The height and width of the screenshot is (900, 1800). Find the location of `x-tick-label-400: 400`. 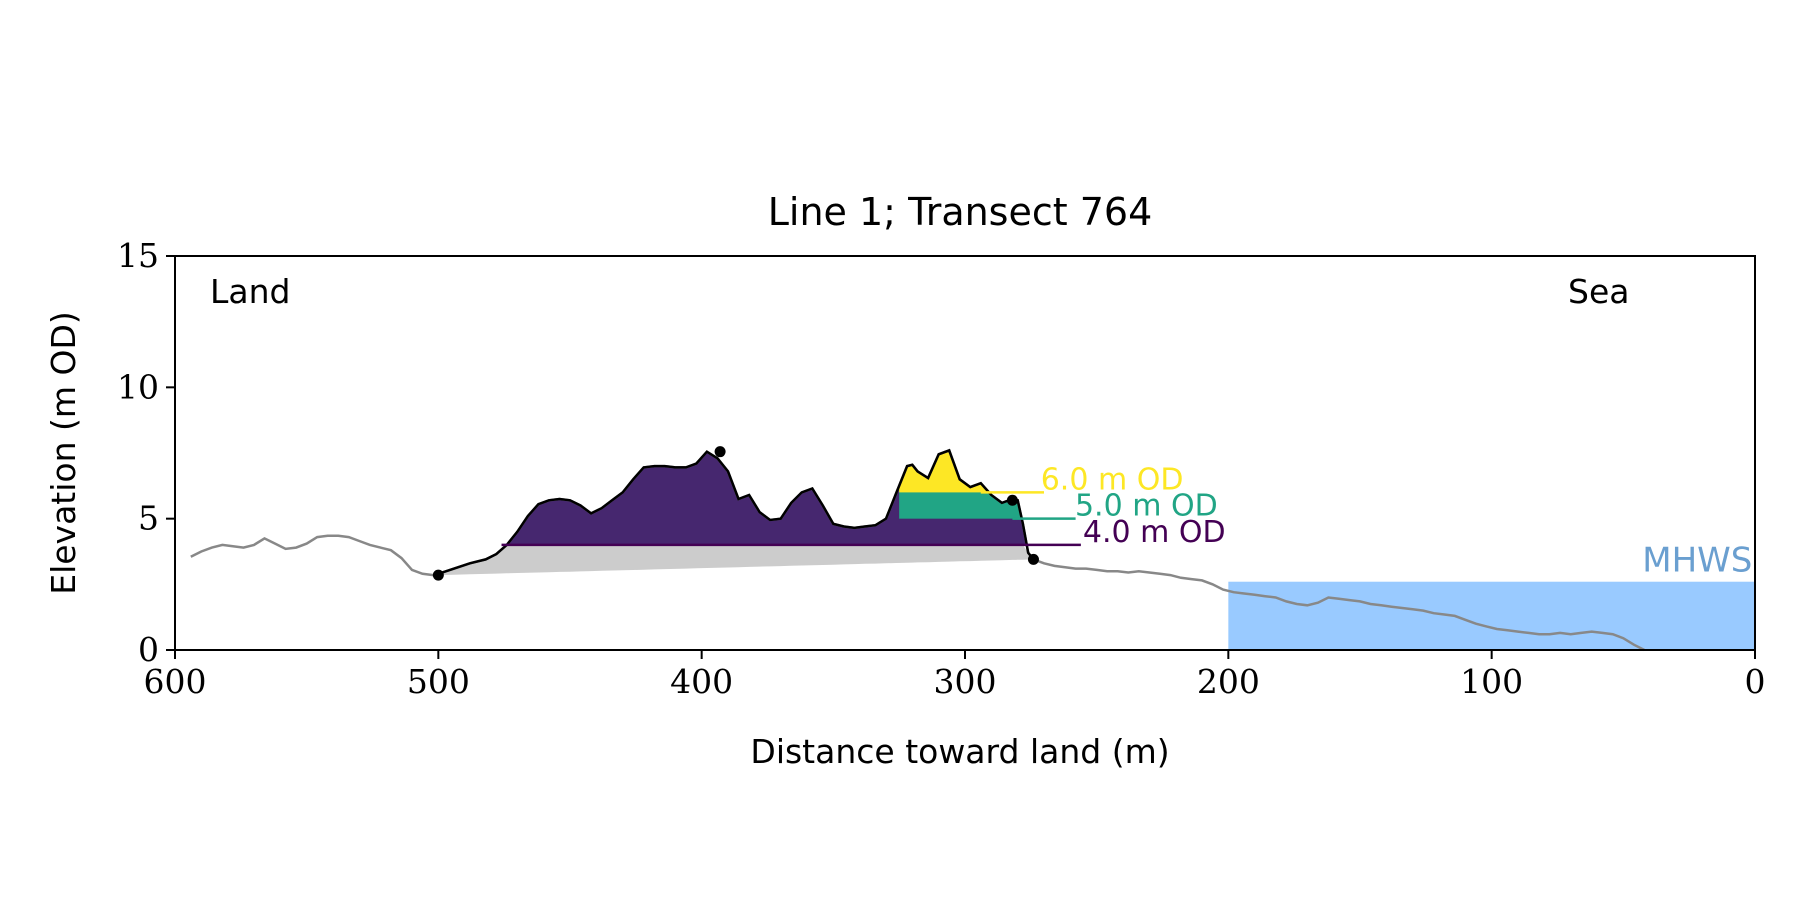

x-tick-label-400: 400 is located at coordinates (701, 681).